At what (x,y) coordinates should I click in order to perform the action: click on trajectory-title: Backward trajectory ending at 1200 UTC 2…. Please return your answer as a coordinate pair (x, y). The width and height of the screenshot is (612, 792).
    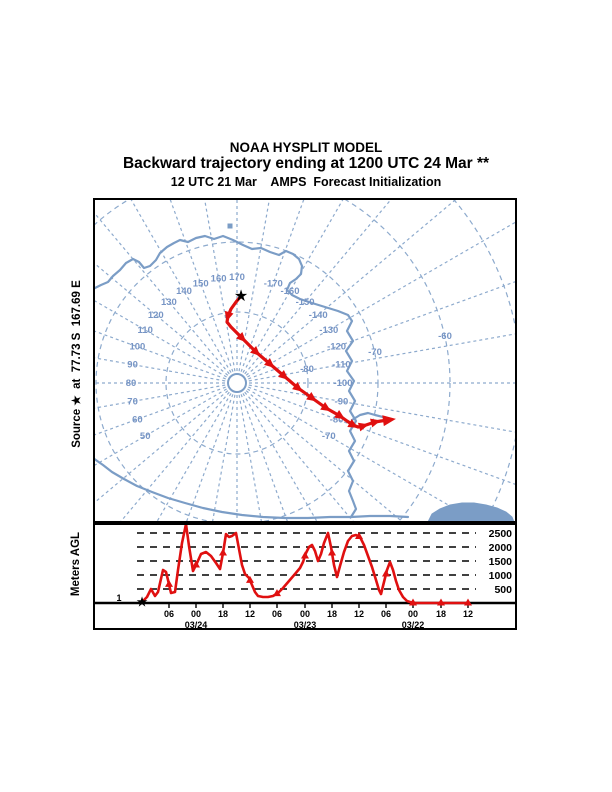
    Looking at the image, I should click on (306, 163).